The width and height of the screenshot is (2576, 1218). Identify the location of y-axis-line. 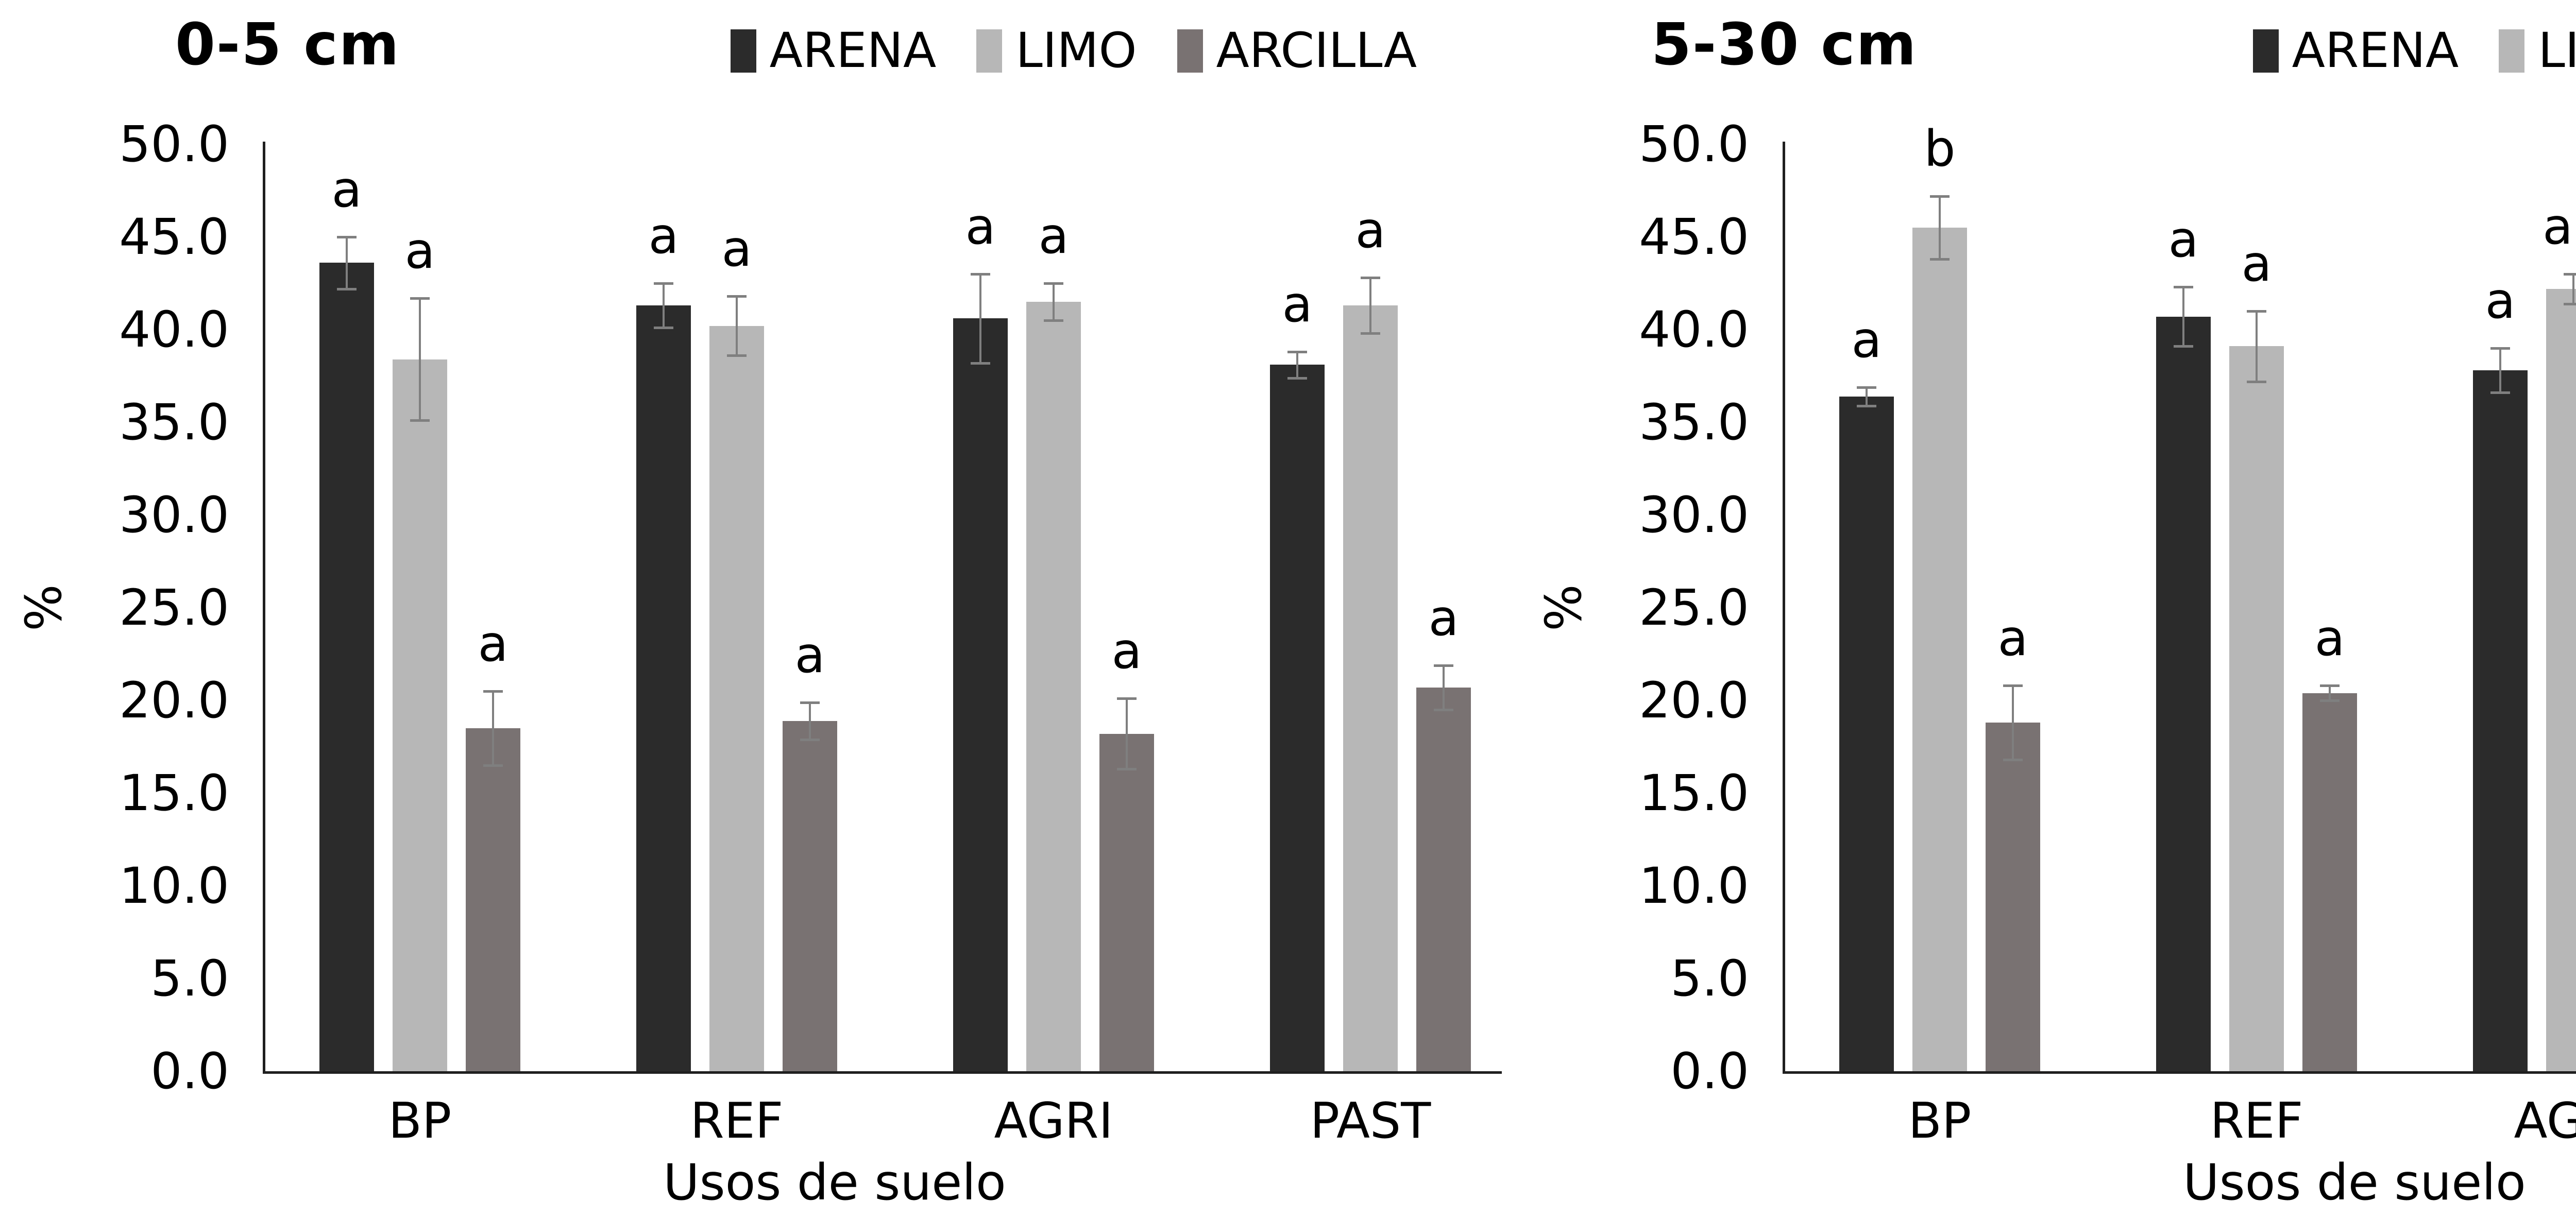
(264, 608).